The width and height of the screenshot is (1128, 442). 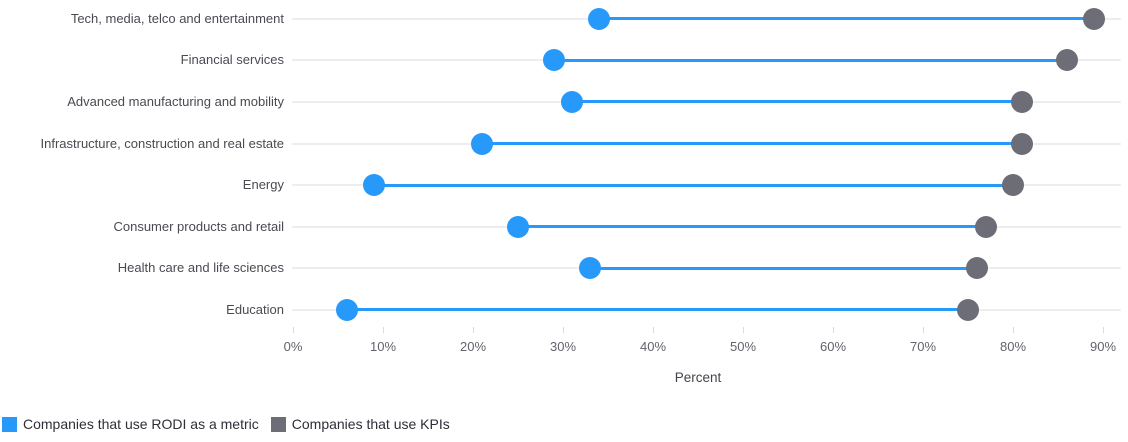 What do you see at coordinates (370, 424) in the screenshot?
I see `legend-label-kpi: Companies that use KPIs` at bounding box center [370, 424].